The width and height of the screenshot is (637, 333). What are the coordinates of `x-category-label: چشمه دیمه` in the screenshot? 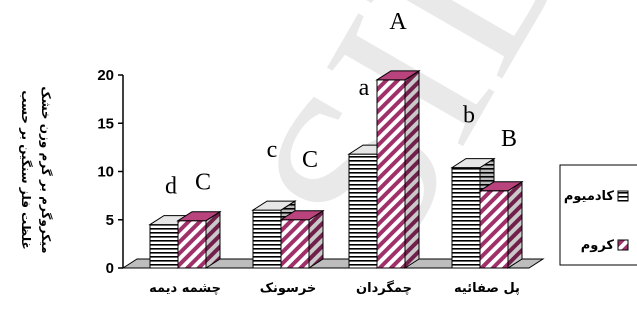 It's located at (185, 288).